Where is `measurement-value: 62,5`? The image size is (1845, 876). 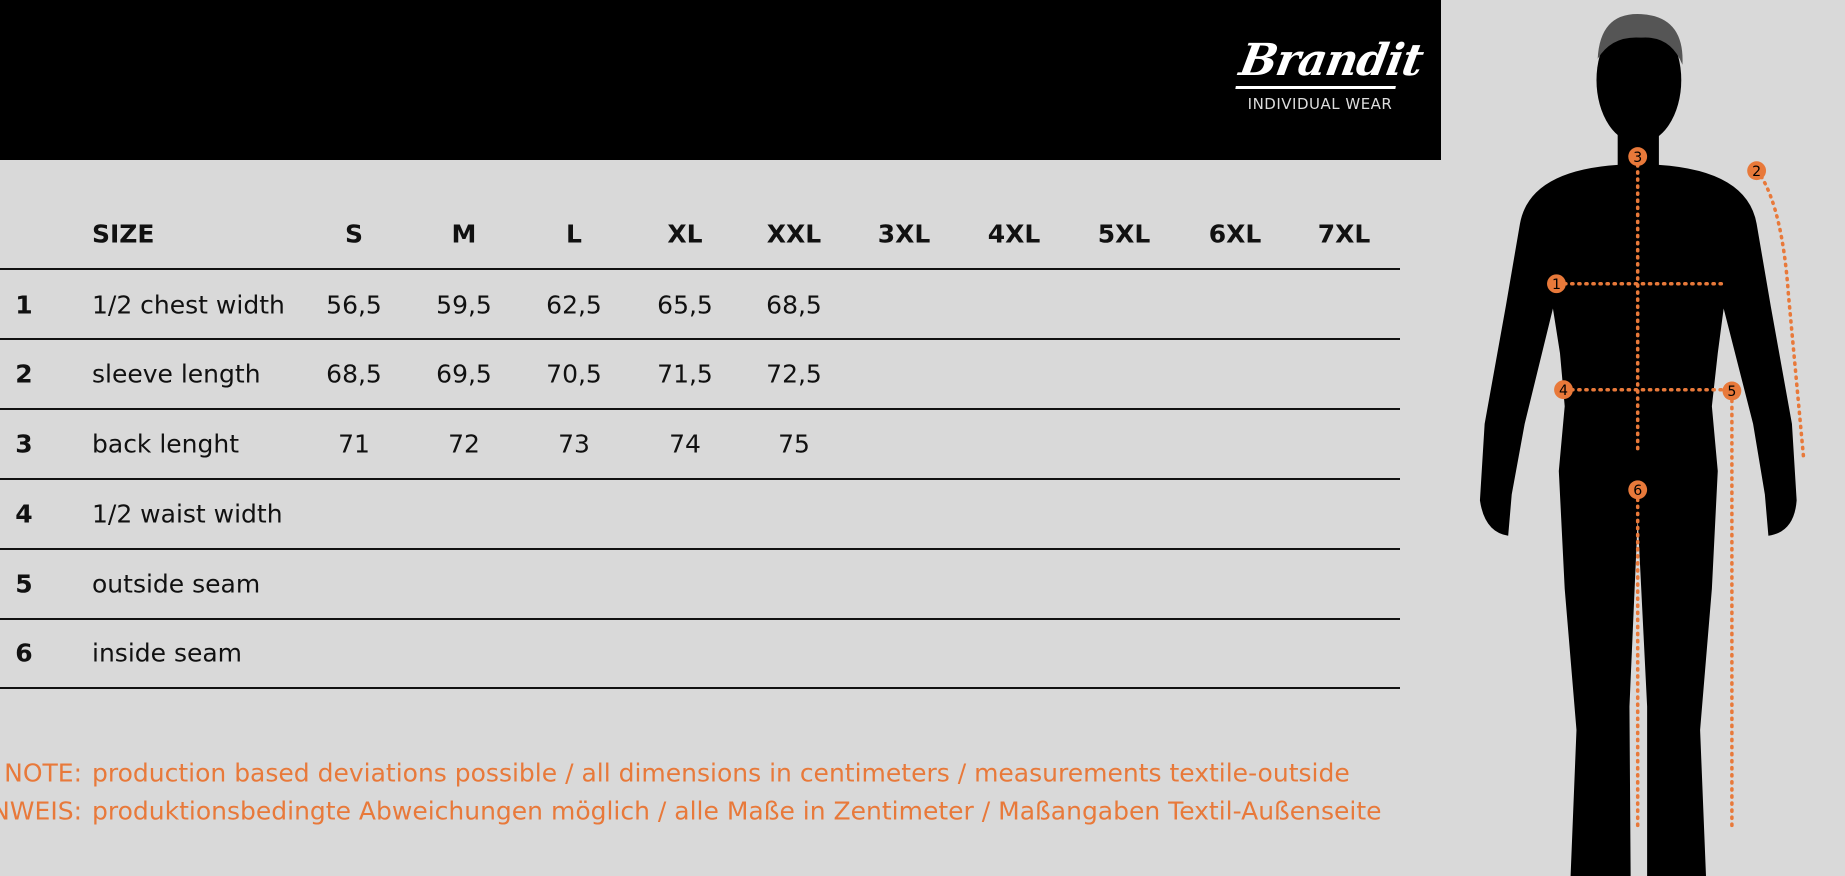
measurement-value: 62,5 is located at coordinates (574, 305).